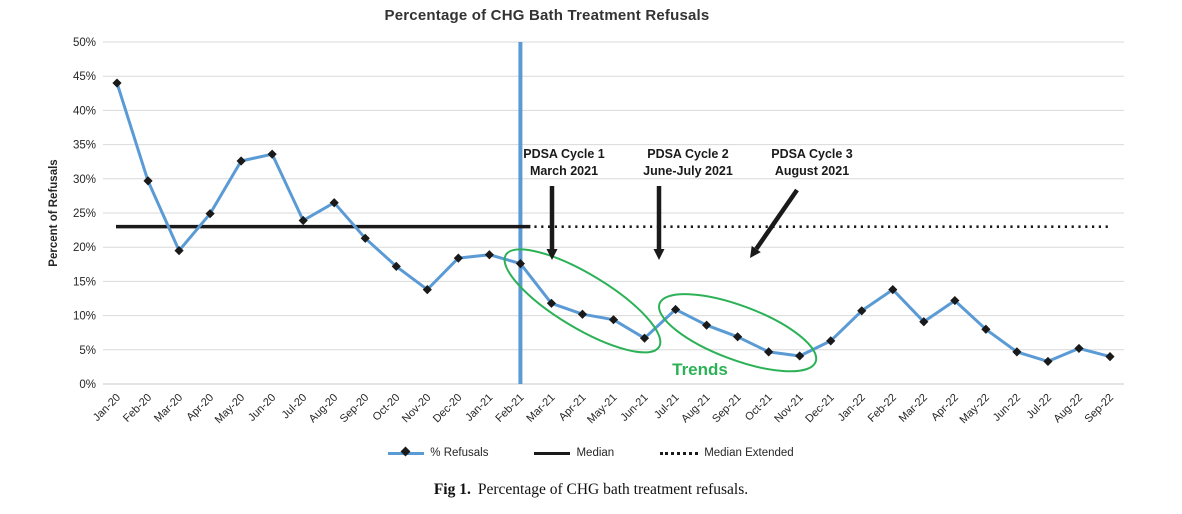  Describe the element at coordinates (749, 453) in the screenshot. I see `legend-label-median-extended: Median Extended` at that location.